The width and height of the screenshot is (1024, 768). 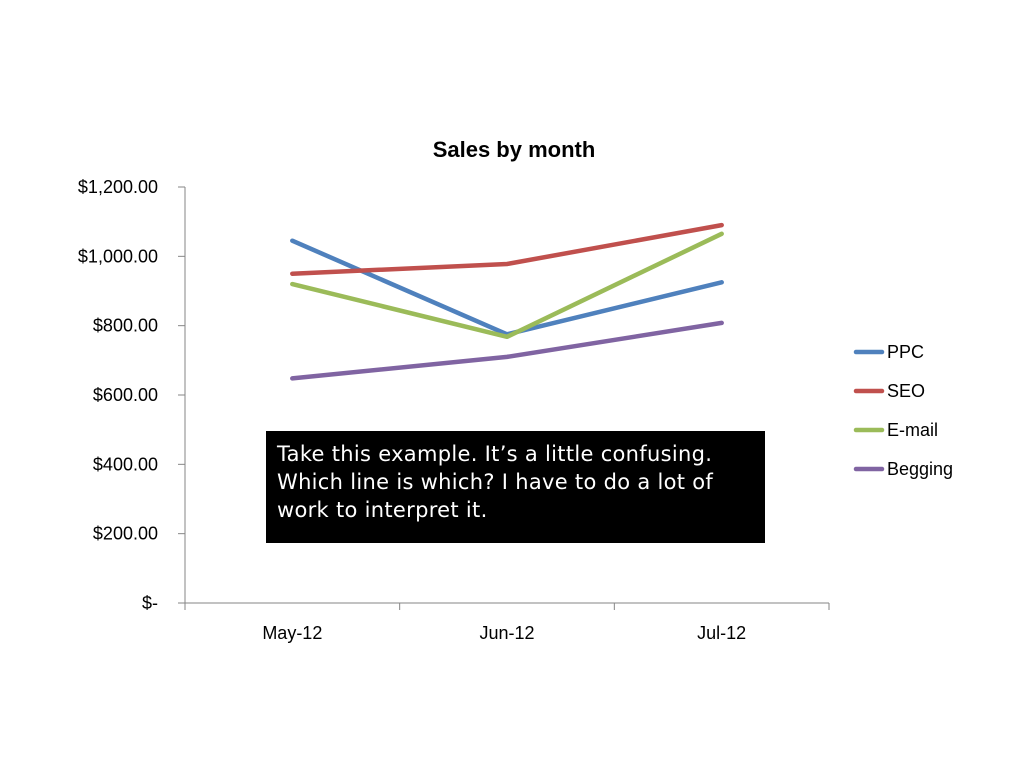 What do you see at coordinates (118, 256) in the screenshot?
I see `y-tick-label: $1,000.00` at bounding box center [118, 256].